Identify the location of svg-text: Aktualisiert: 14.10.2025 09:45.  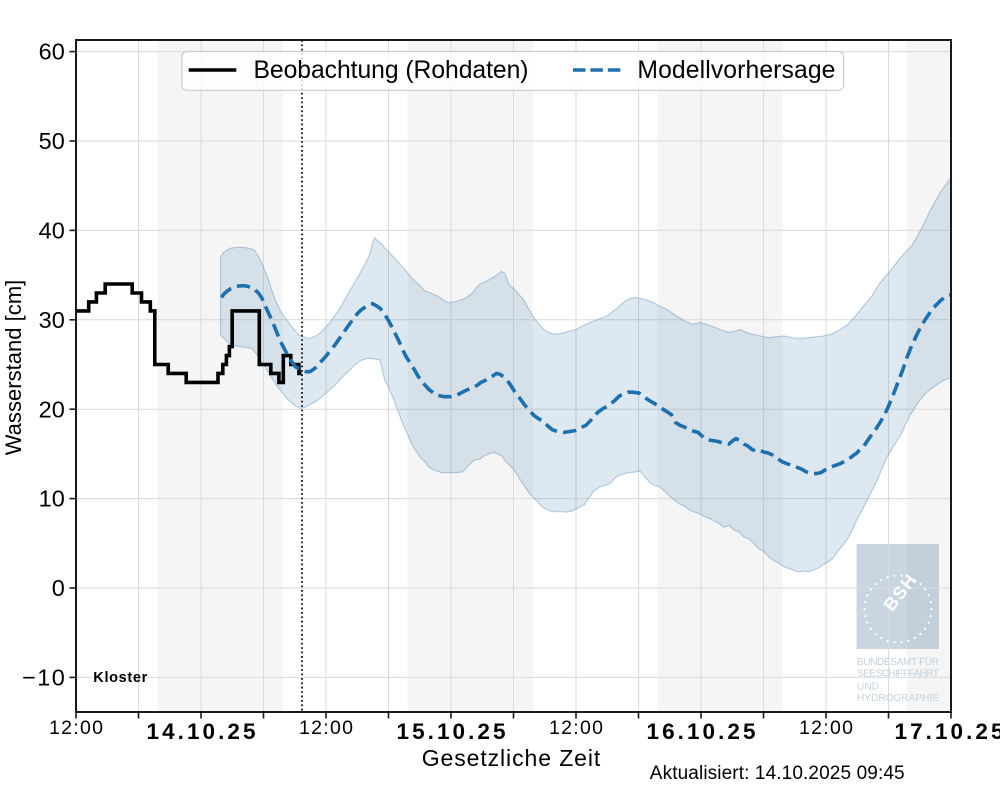
(777, 773).